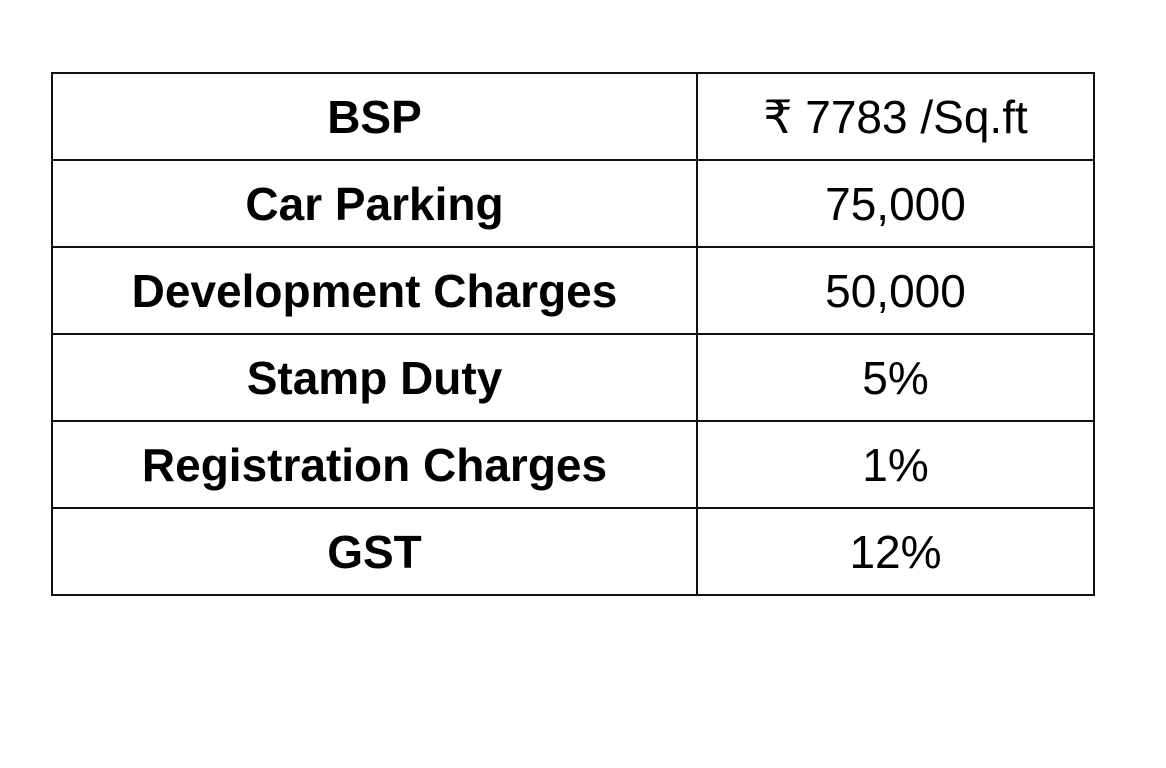 This screenshot has height=768, width=1166. Describe the element at coordinates (374, 203) in the screenshot. I see `row-label: Car Parking` at that location.